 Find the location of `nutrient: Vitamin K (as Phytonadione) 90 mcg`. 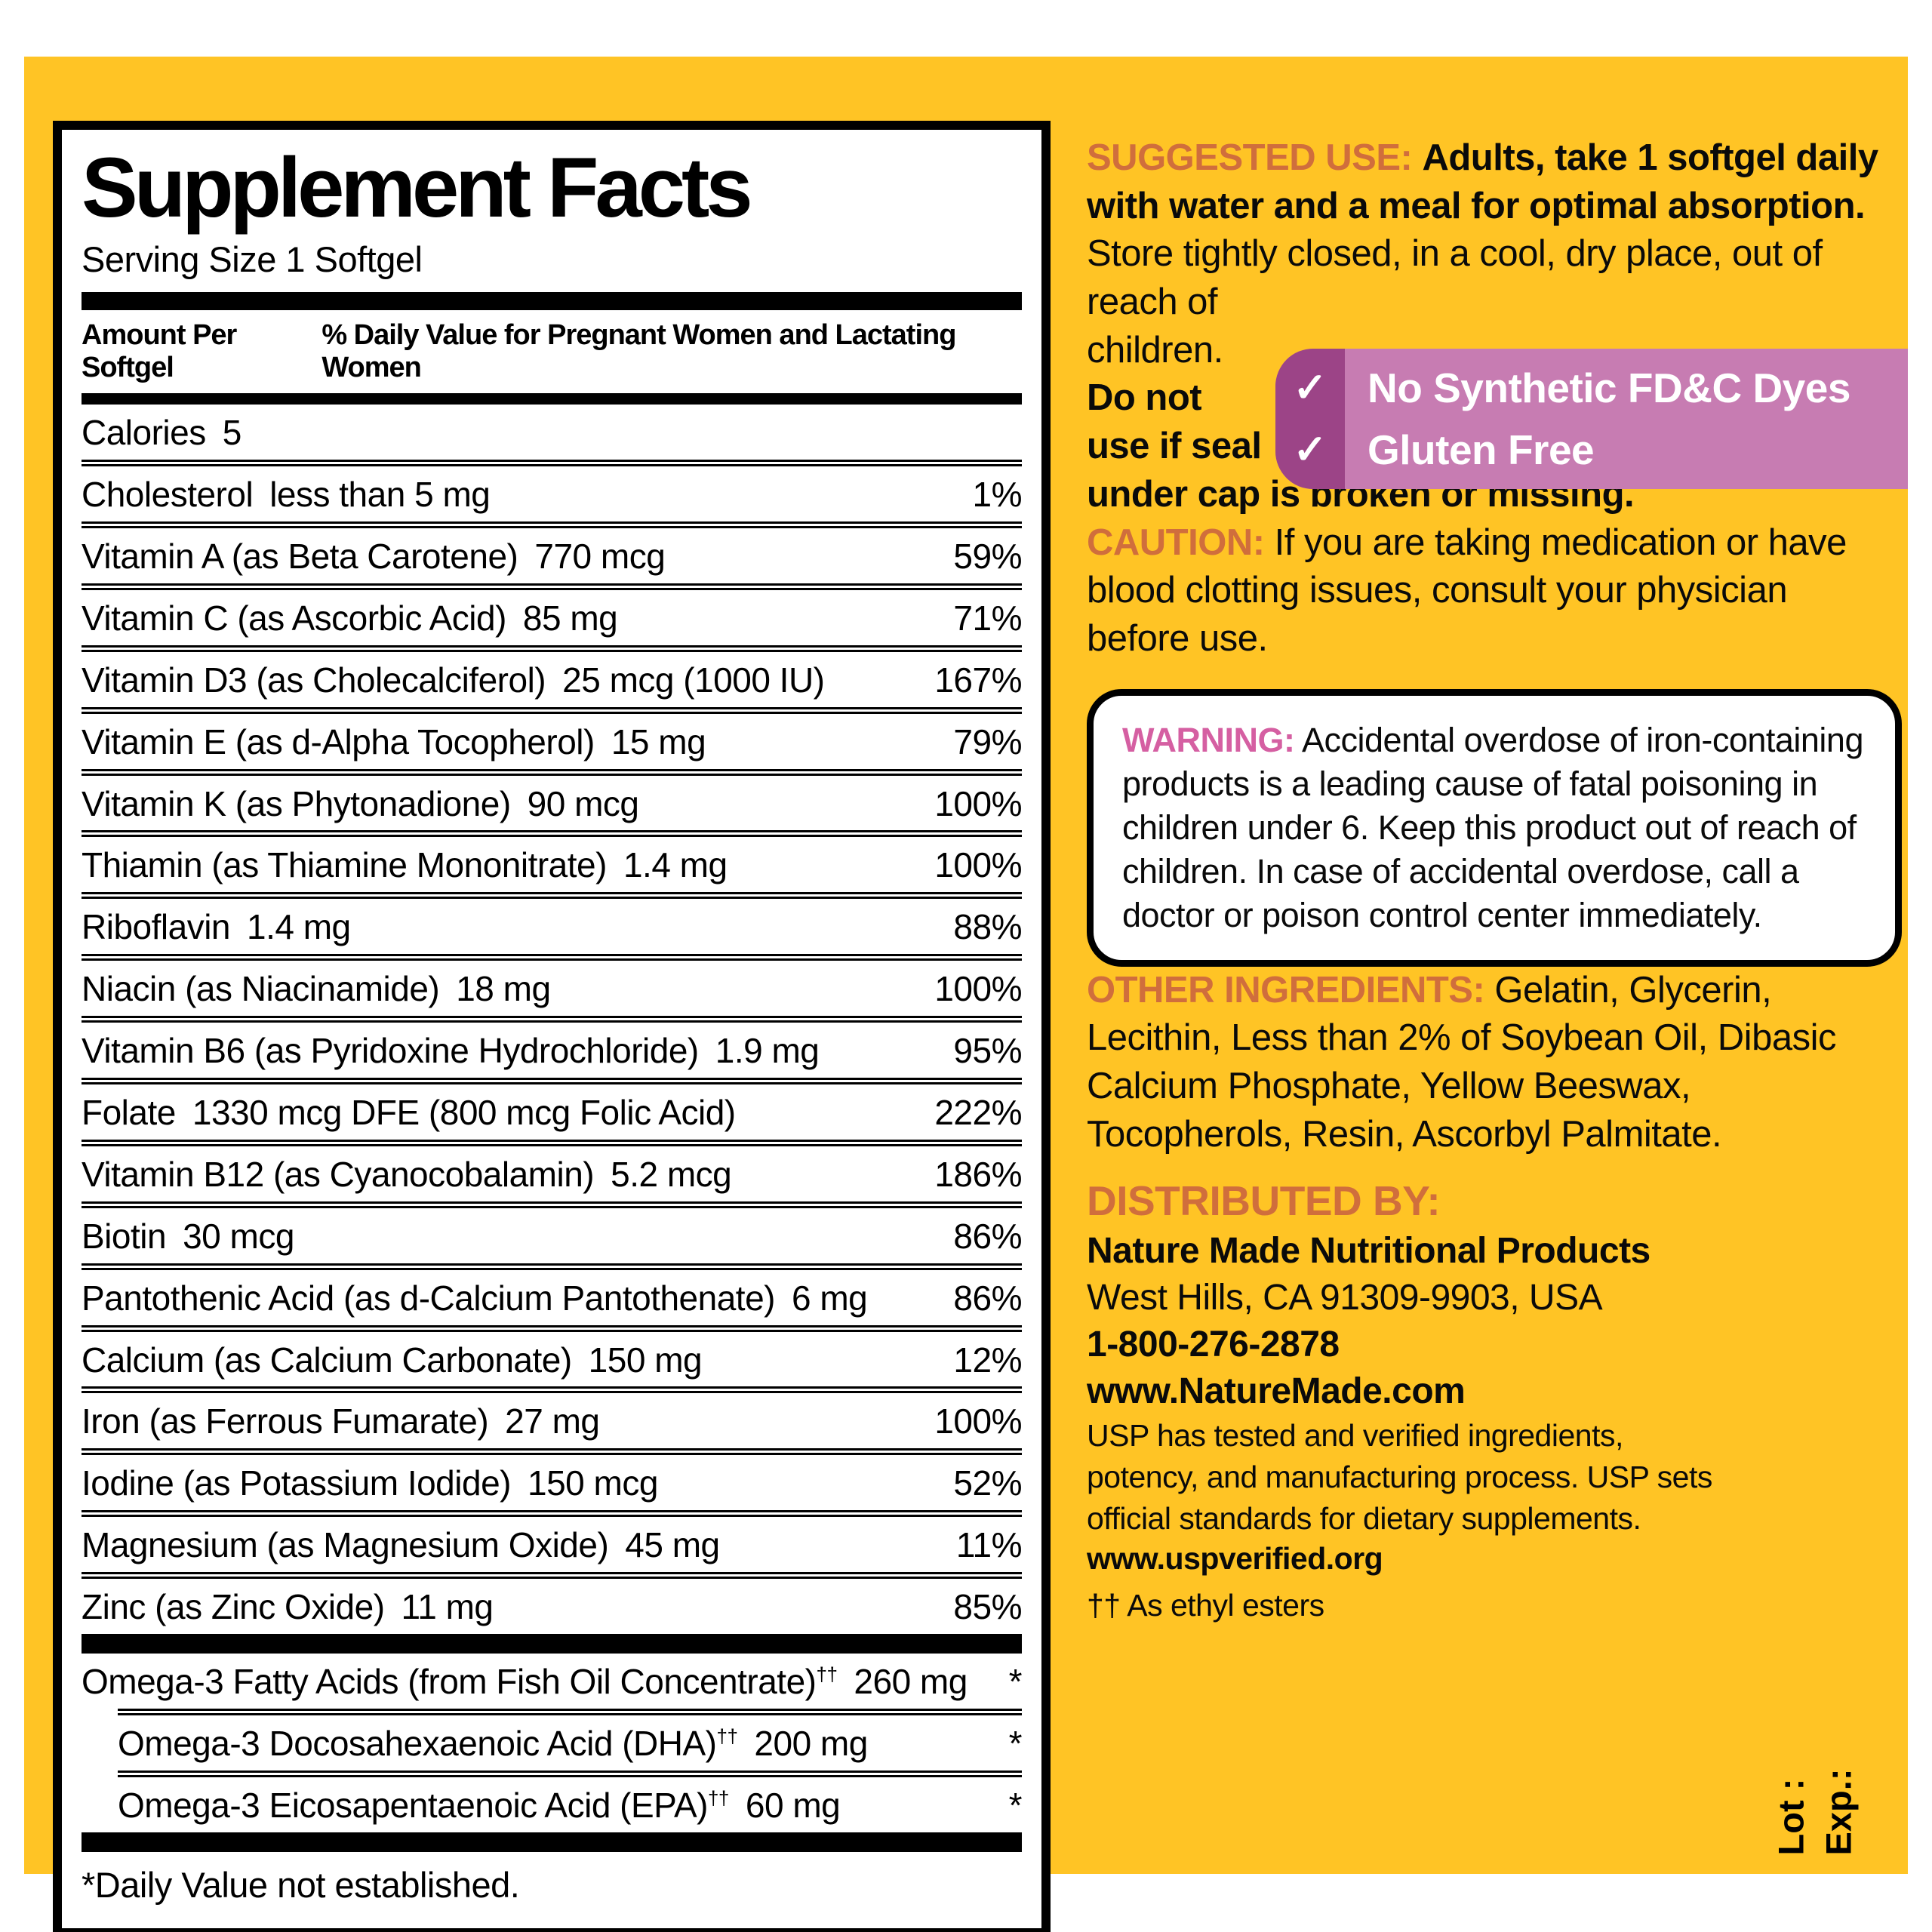

nutrient: Vitamin K (as Phytonadione) 90 mcg is located at coordinates (360, 804).